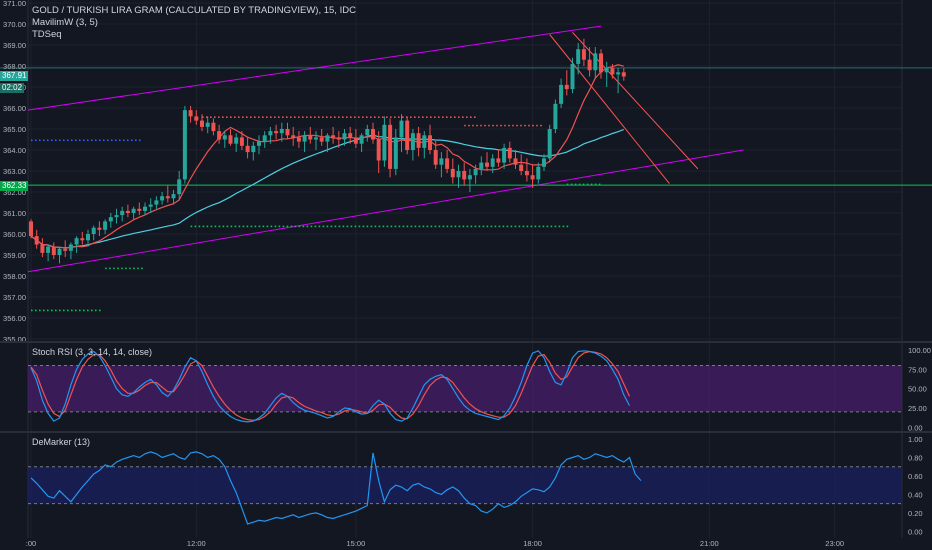  I want to click on price-axis-label: 369.00, so click(14, 45).